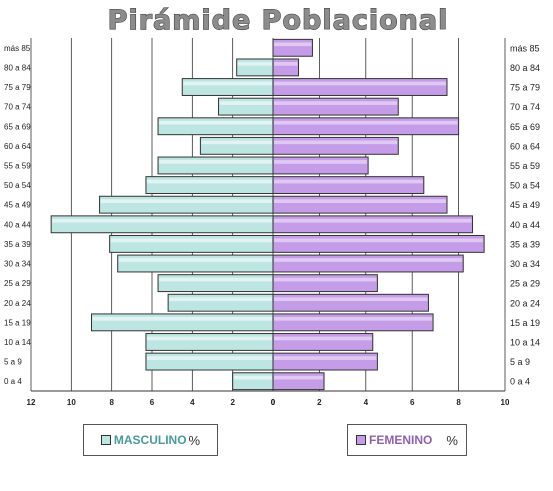 The width and height of the screenshot is (553, 491). I want to click on tick-label-right: 4, so click(366, 402).